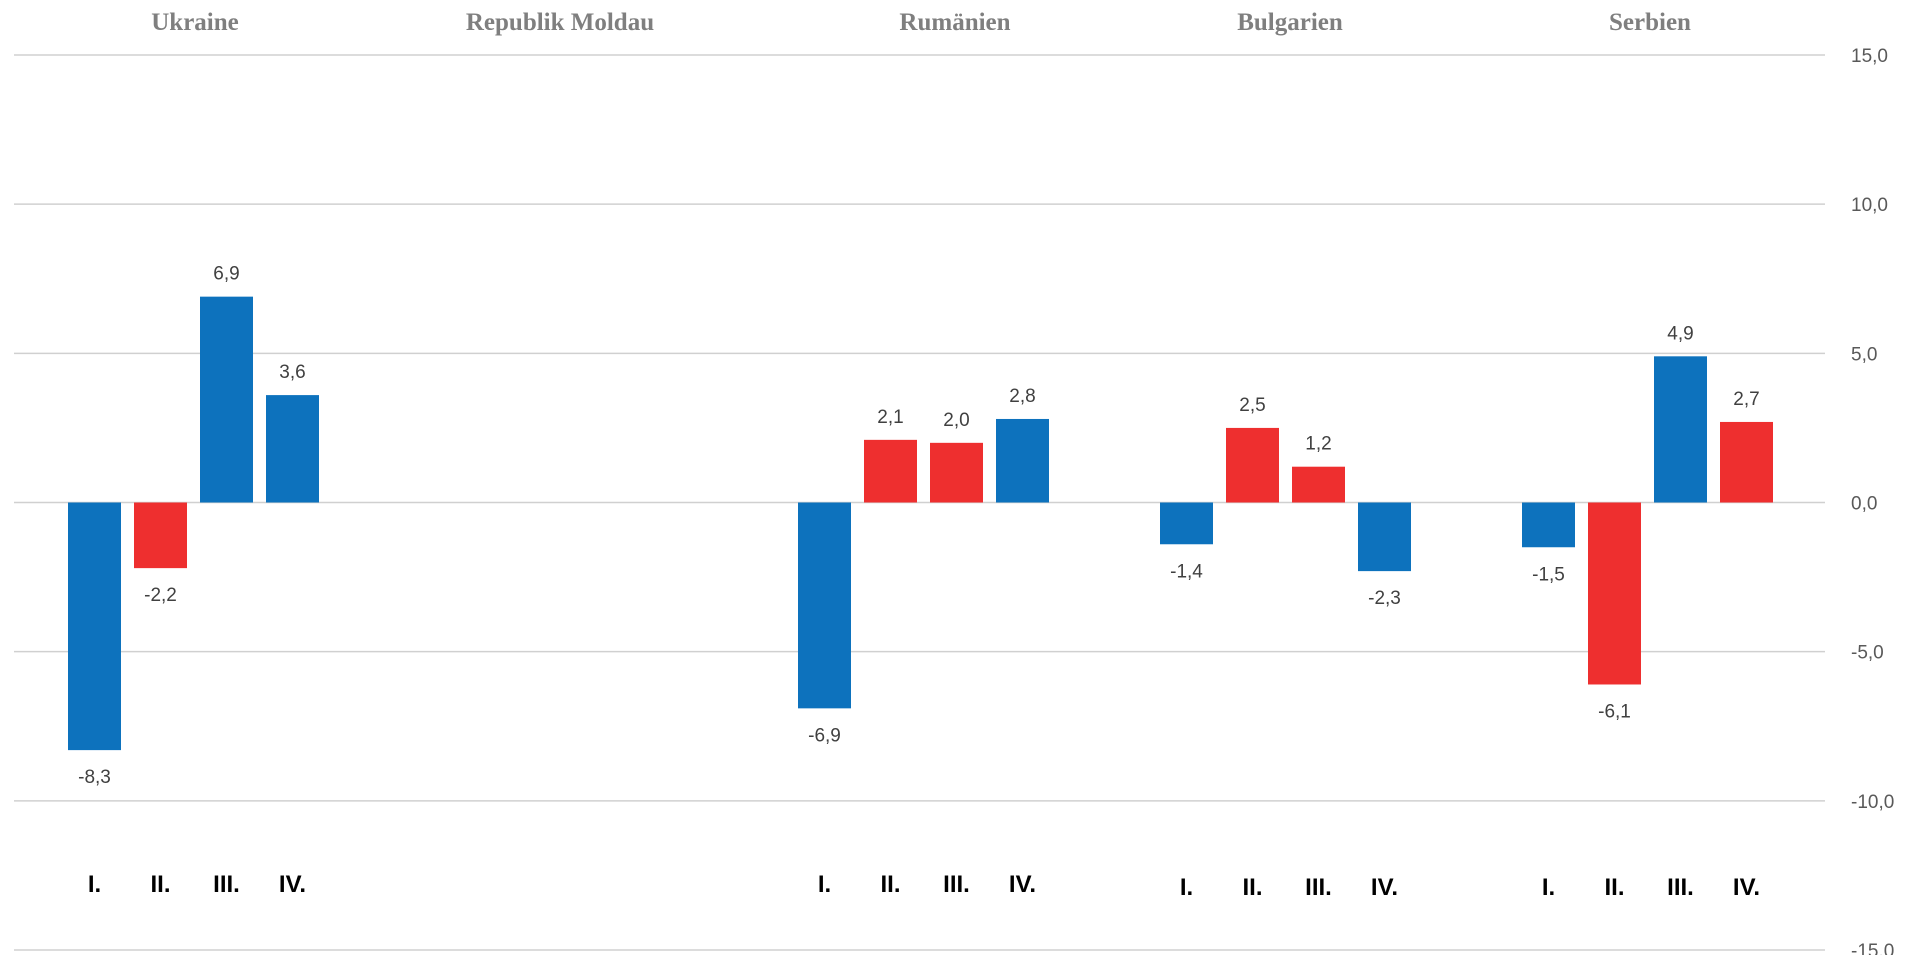 This screenshot has height=955, width=1913. Describe the element at coordinates (1746, 399) in the screenshot. I see `data-label: 2,7` at that location.